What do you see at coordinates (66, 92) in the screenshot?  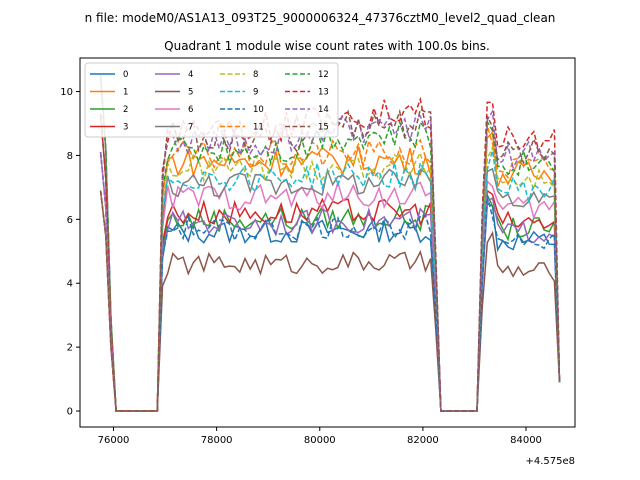 I see `y-tick-label: 10` at bounding box center [66, 92].